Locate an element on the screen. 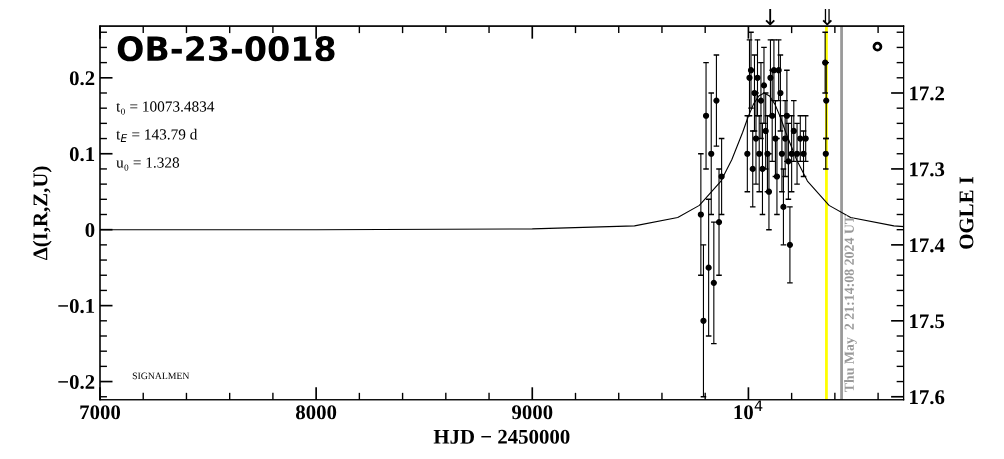 The width and height of the screenshot is (1004, 459). x-tick-label: 10$^{4}$ is located at coordinates (748, 410).